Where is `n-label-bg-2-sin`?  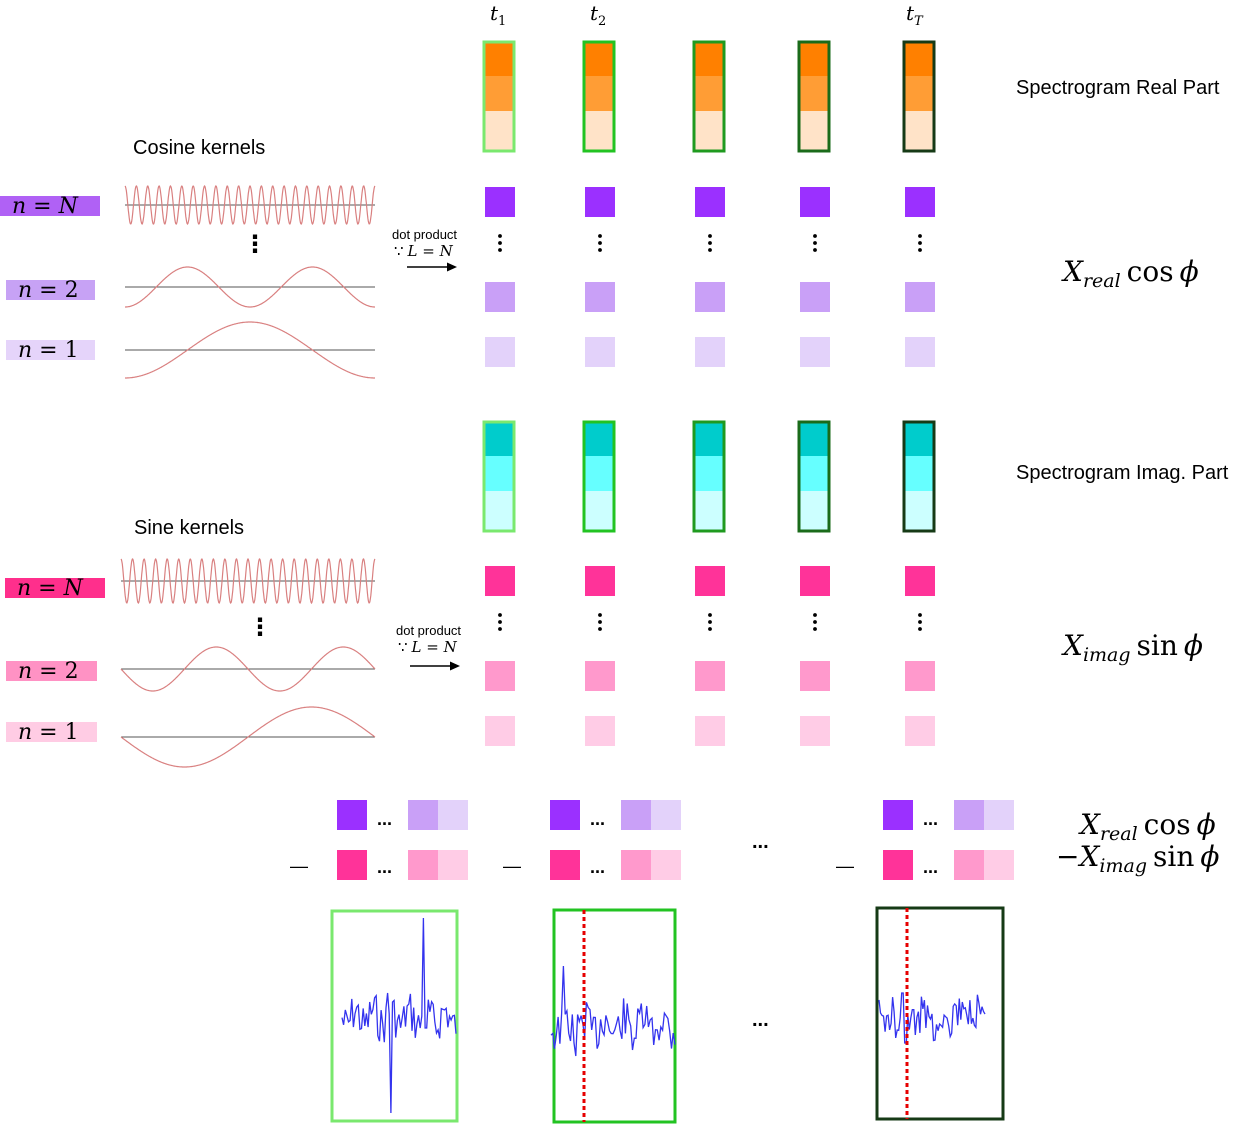
n-label-bg-2-sin is located at coordinates (51, 671).